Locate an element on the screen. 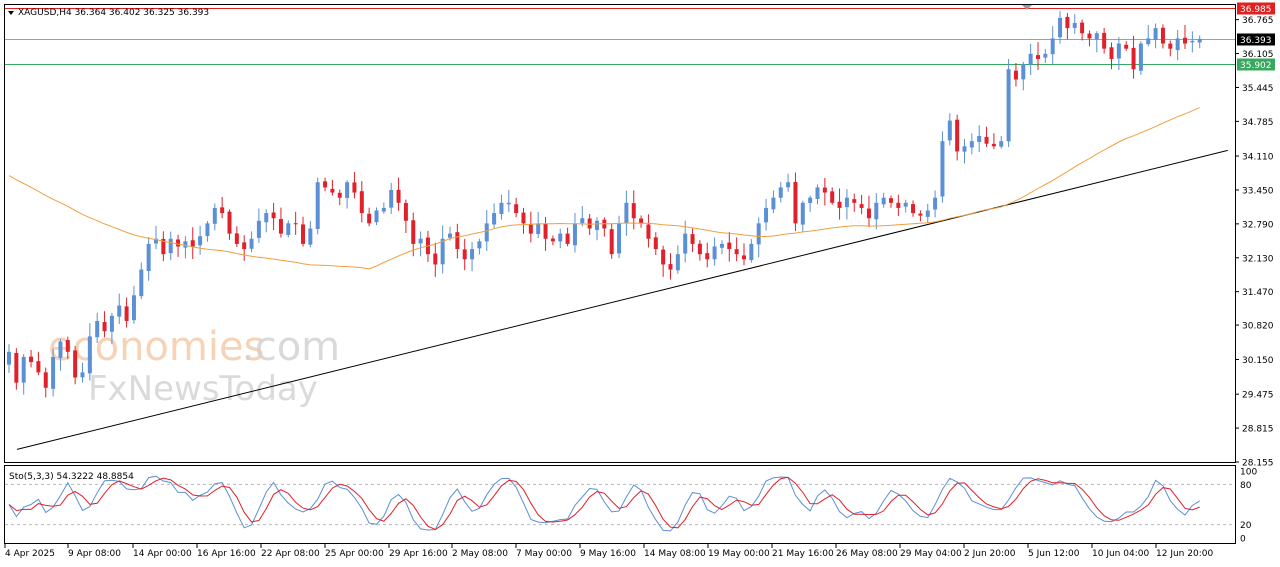  x-tick-label: 29 Apr 16:00 is located at coordinates (418, 554).